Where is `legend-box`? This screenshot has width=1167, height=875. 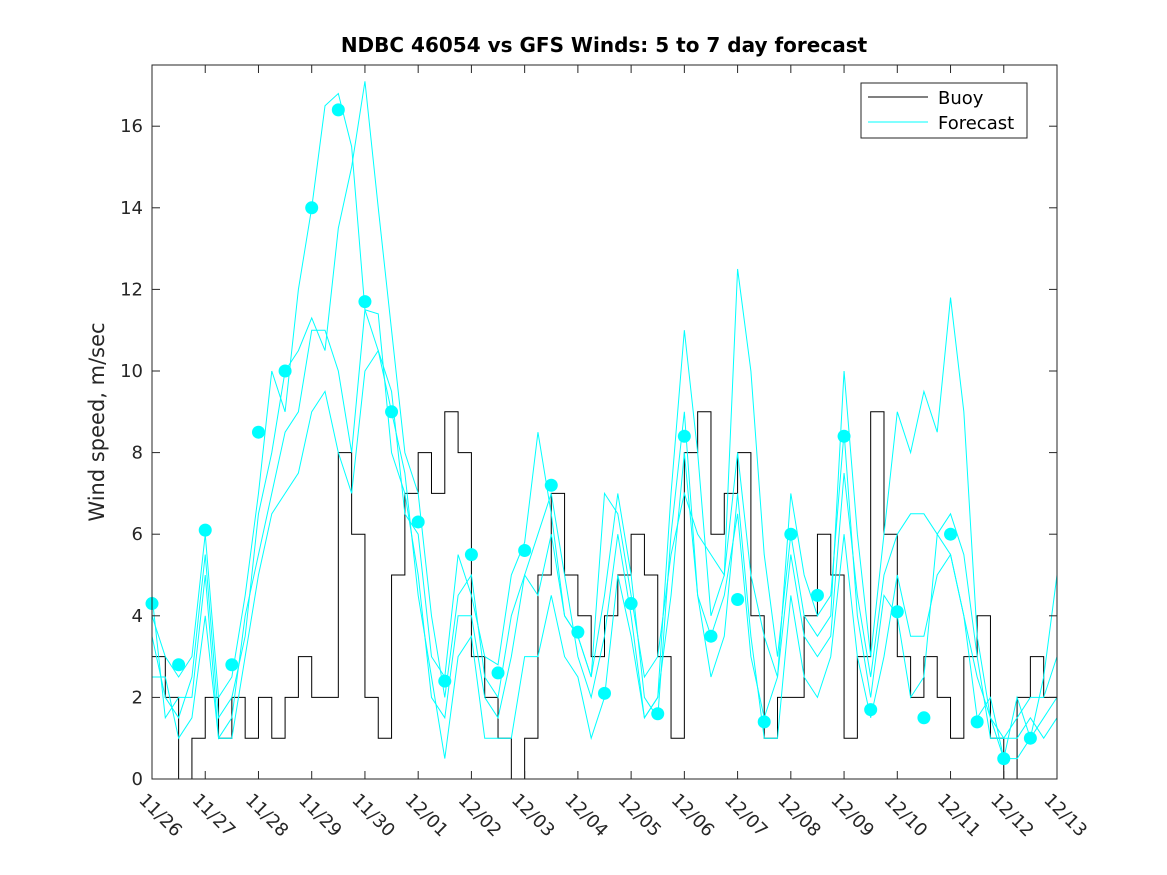 legend-box is located at coordinates (944, 110).